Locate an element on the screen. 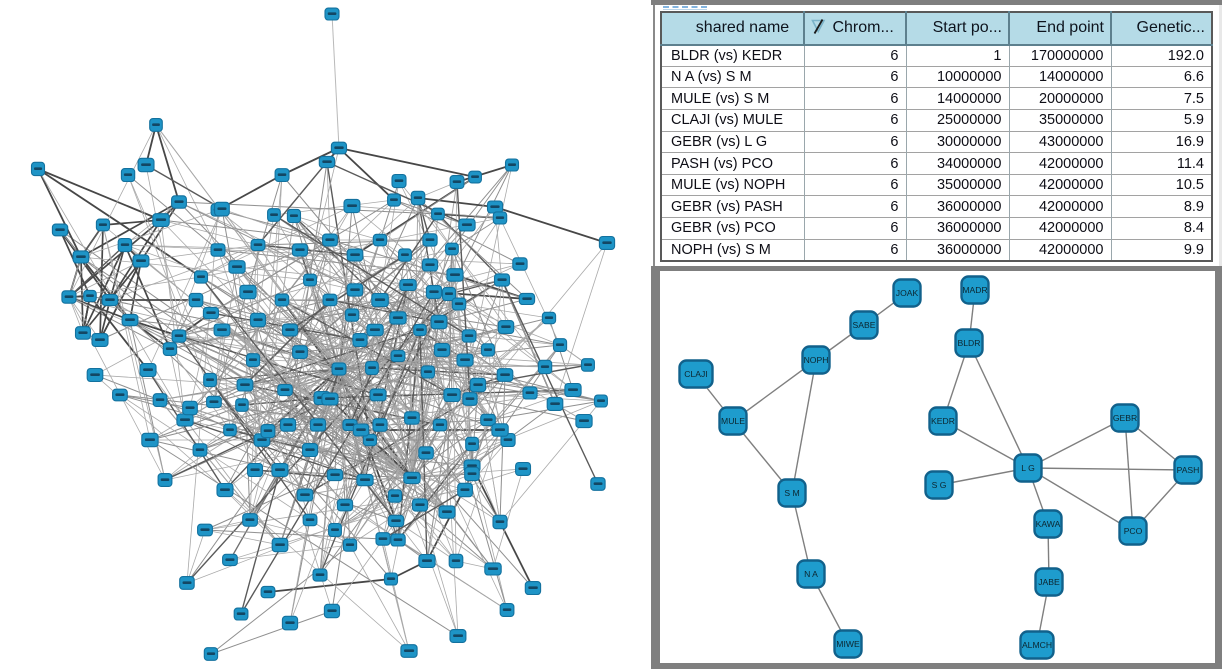  svg-text: NOPH is located at coordinates (816, 360).